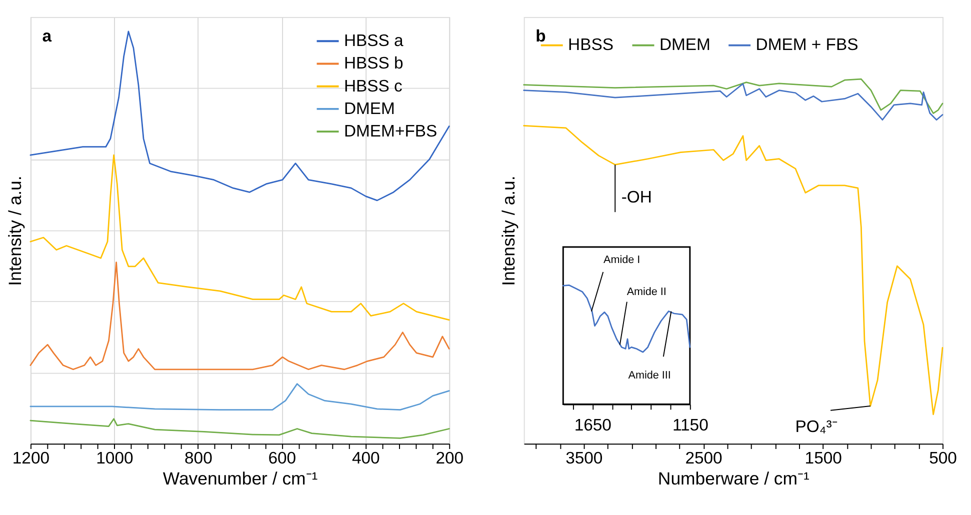  I want to click on x-tick-label: 2500, so click(703, 458).